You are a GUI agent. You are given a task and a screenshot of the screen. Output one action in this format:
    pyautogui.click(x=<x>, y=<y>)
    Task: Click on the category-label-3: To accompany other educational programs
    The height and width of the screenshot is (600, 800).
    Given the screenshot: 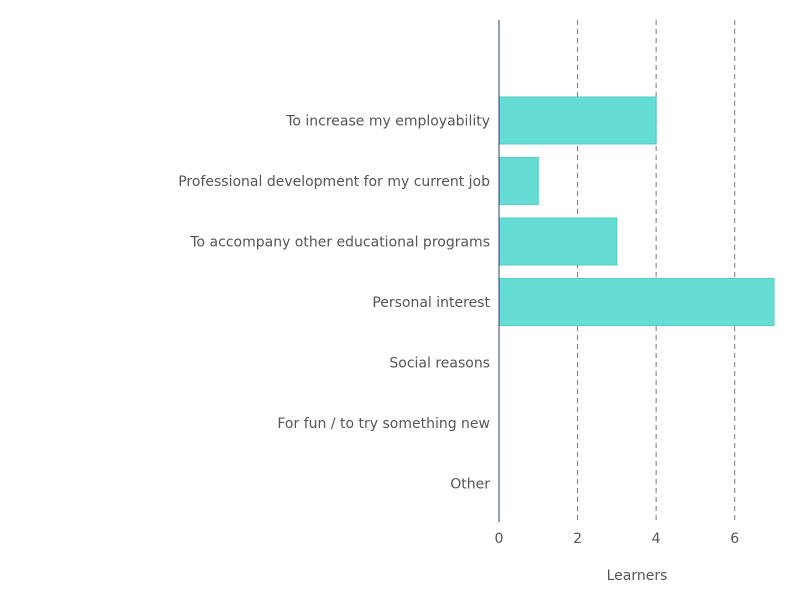 What is the action you would take?
    pyautogui.click(x=339, y=243)
    